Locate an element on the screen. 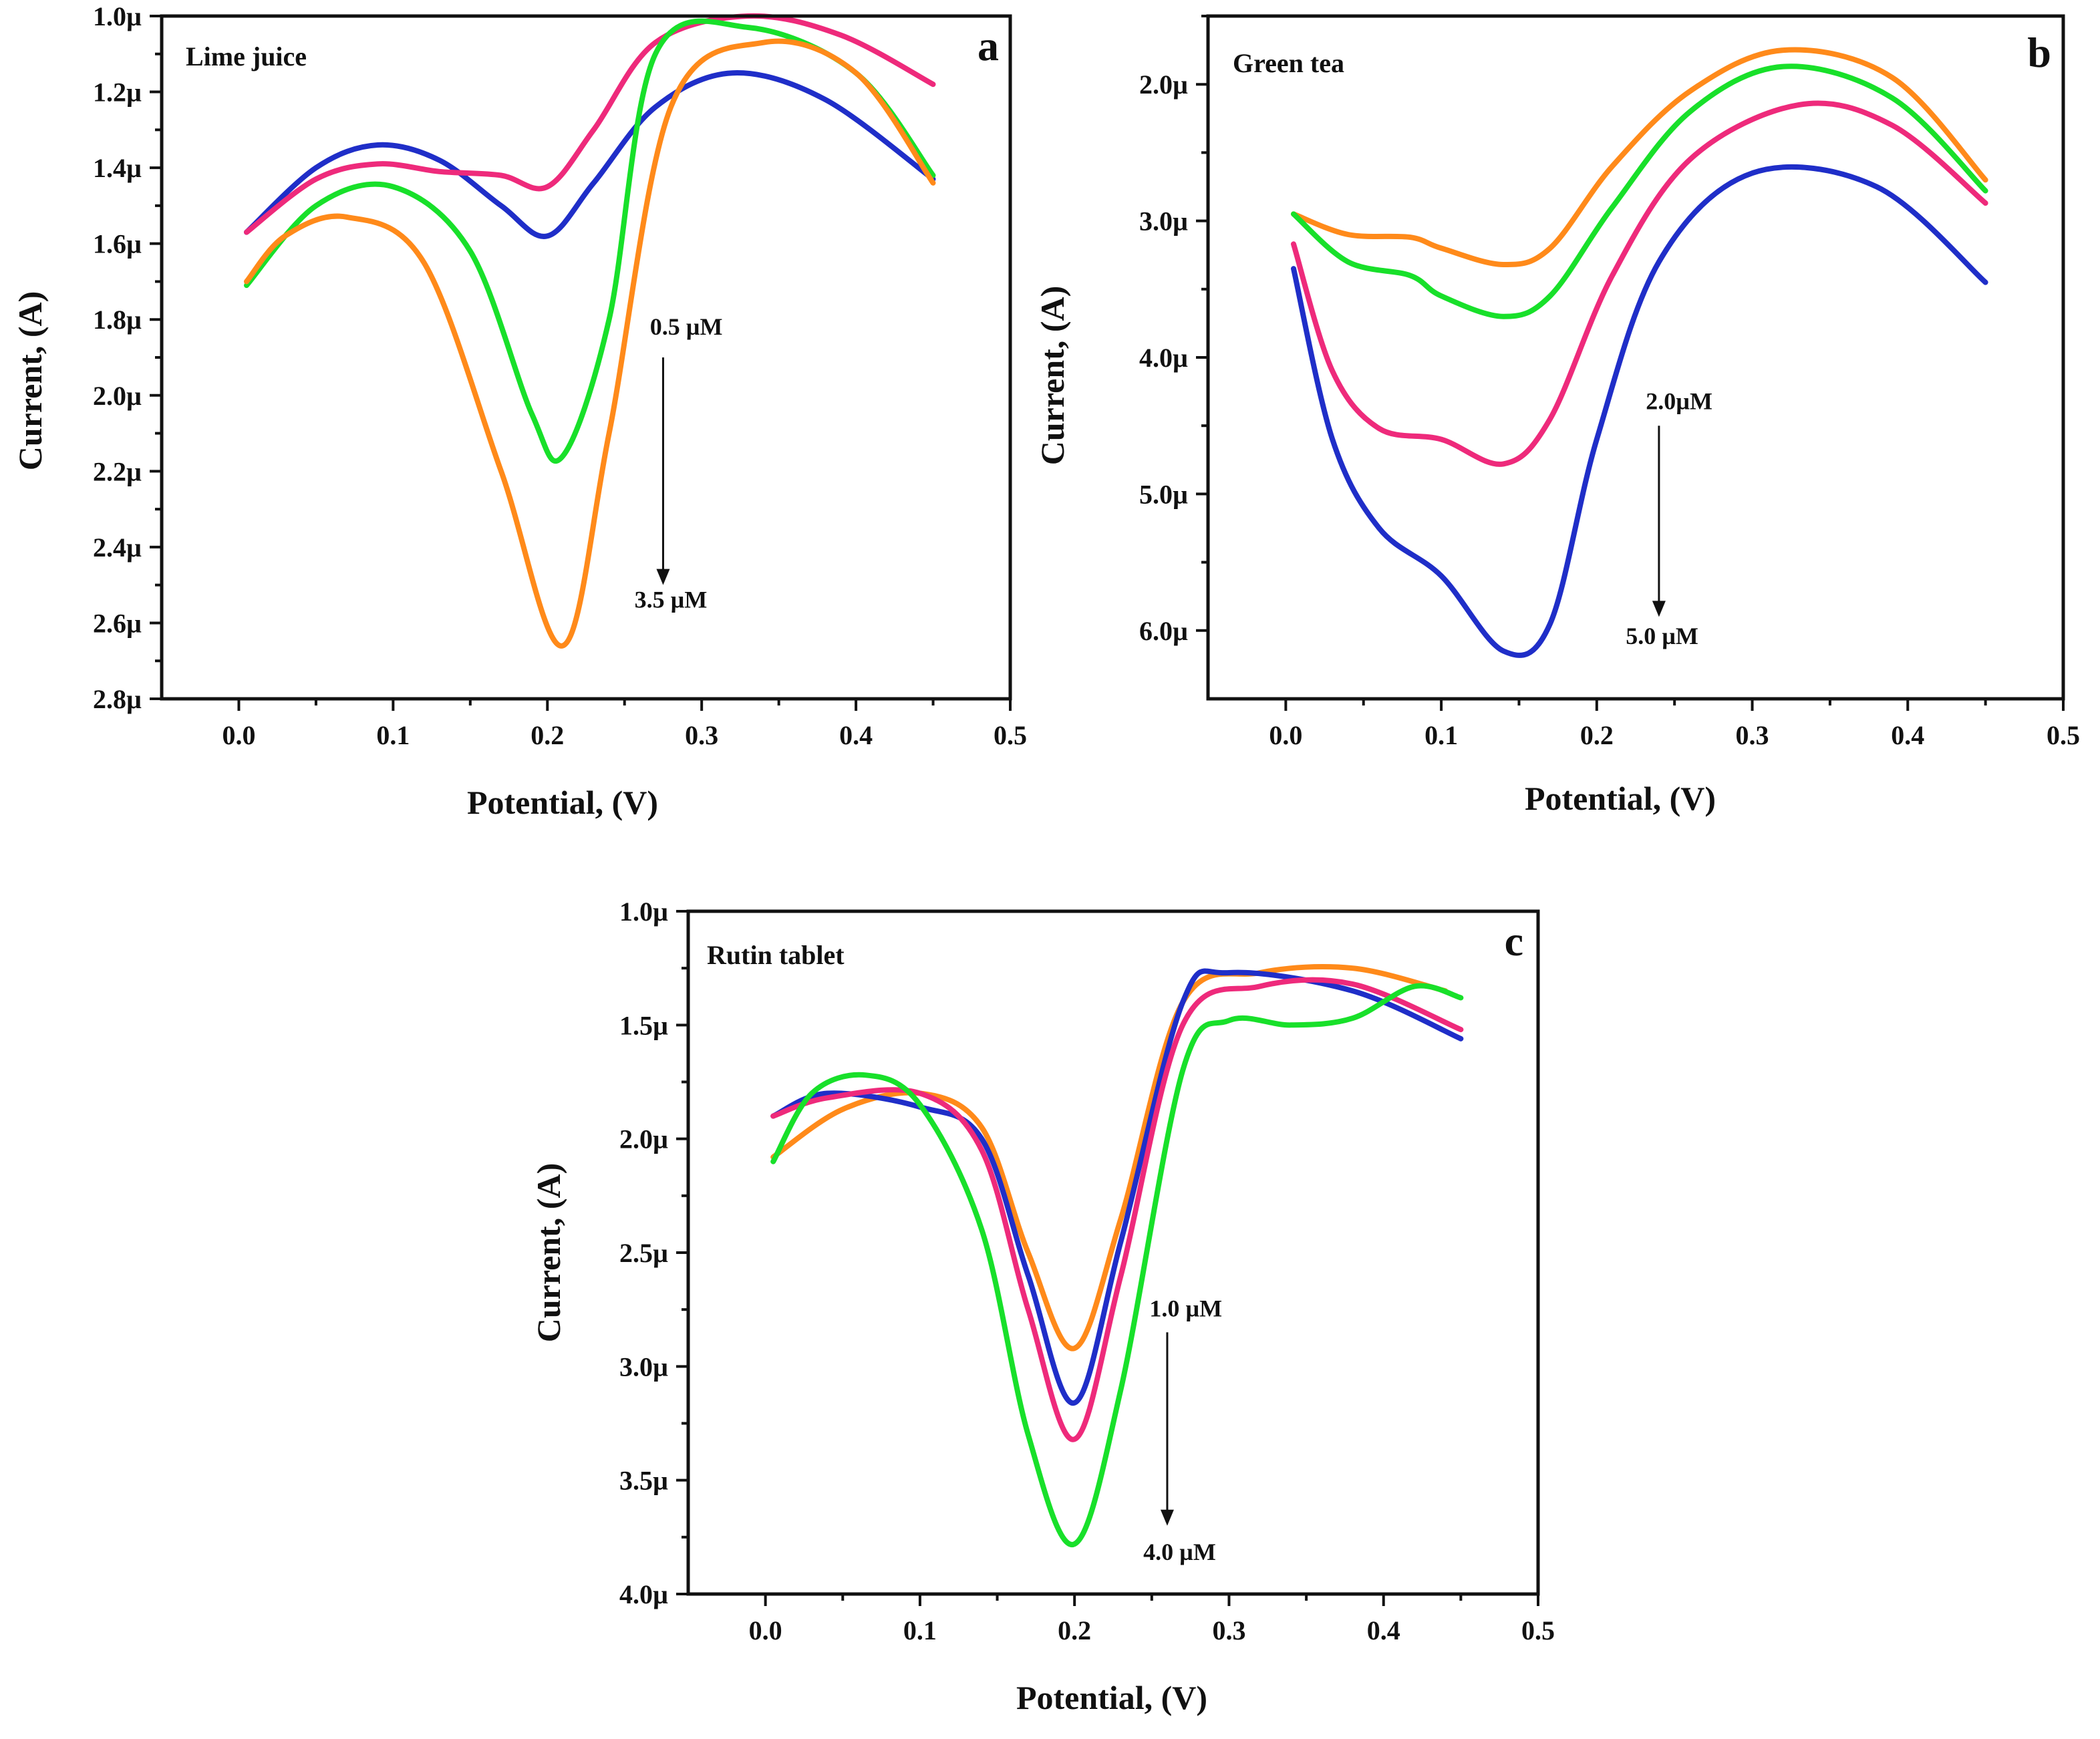 This screenshot has height=1739, width=2100. y-tick-label: 1.5µ is located at coordinates (643, 1025).